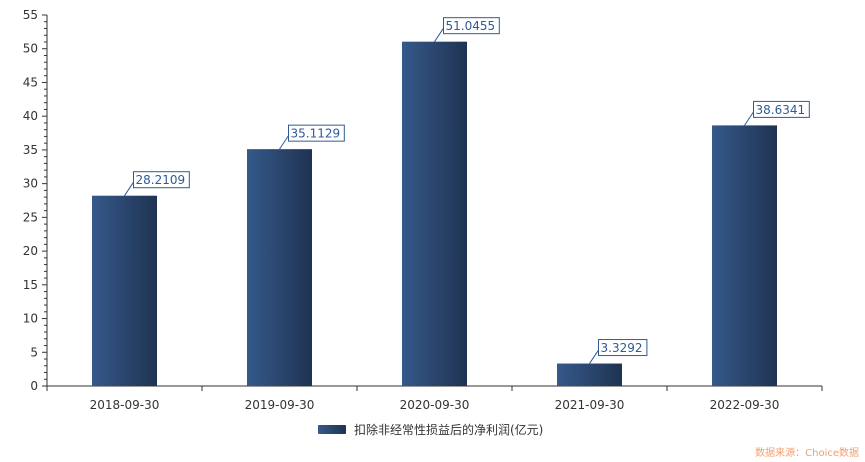 The height and width of the screenshot is (462, 865). Describe the element at coordinates (30, 116) in the screenshot. I see `y-tick-label: 40` at that location.